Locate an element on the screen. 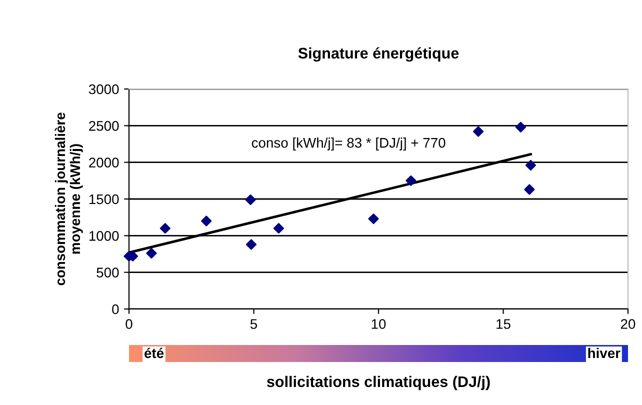  y-tick-label: 2500 is located at coordinates (104, 126).